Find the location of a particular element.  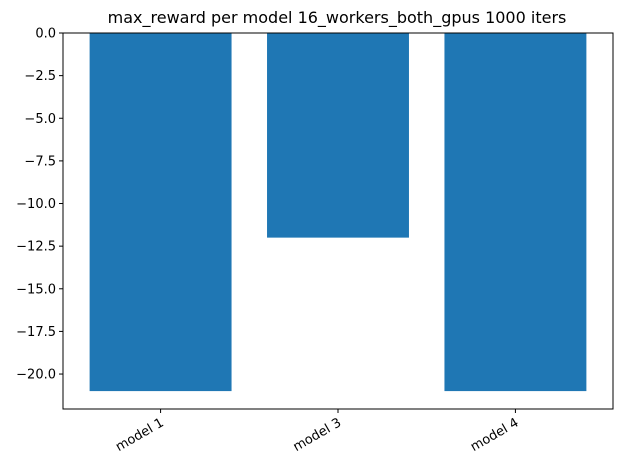

x-tick-label: model 3 is located at coordinates (317, 434).